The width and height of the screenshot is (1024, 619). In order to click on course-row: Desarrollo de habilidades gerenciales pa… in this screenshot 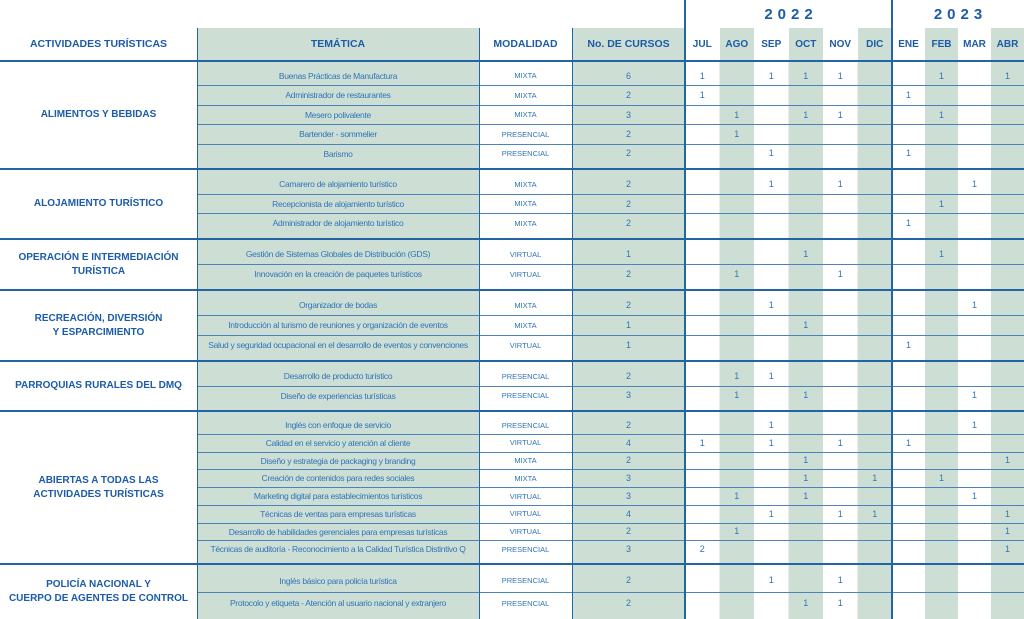, I will do `click(610, 531)`.